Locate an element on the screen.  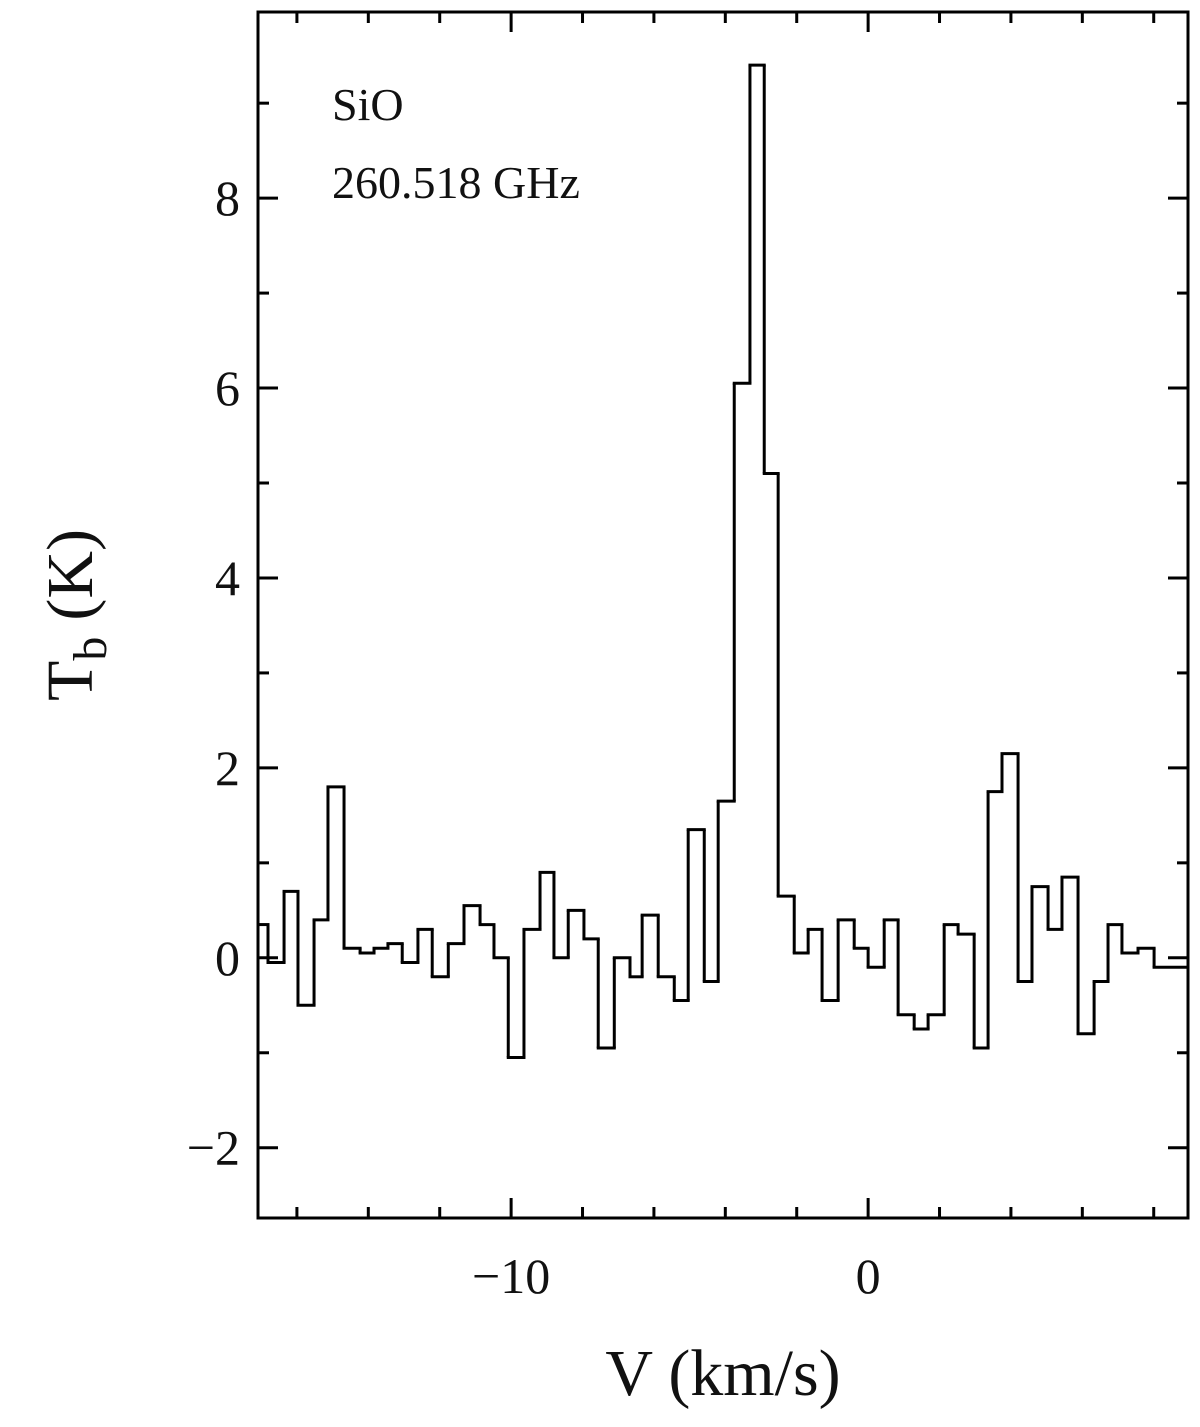
y-tick-label: 2 is located at coordinates (227, 768).